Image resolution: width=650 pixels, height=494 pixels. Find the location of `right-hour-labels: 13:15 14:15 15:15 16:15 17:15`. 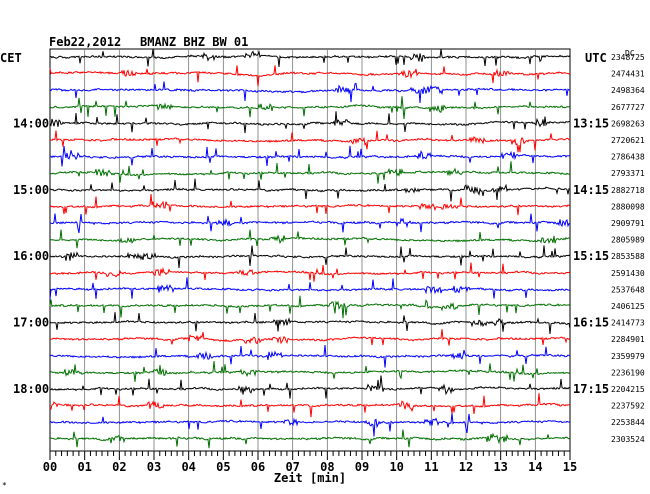

right-hour-labels: 13:15 14:15 15:15 16:15 17:15 is located at coordinates (591, 256).